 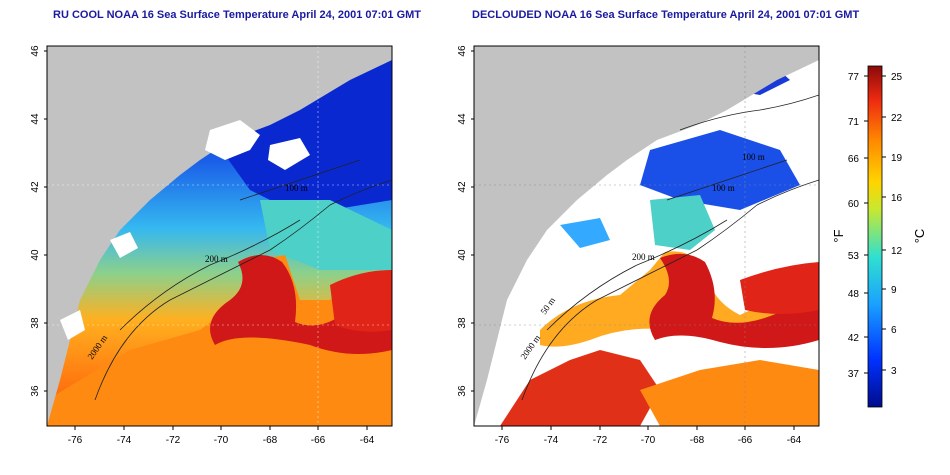 I want to click on right-lon-tick-72: -72, so click(x=600, y=440).